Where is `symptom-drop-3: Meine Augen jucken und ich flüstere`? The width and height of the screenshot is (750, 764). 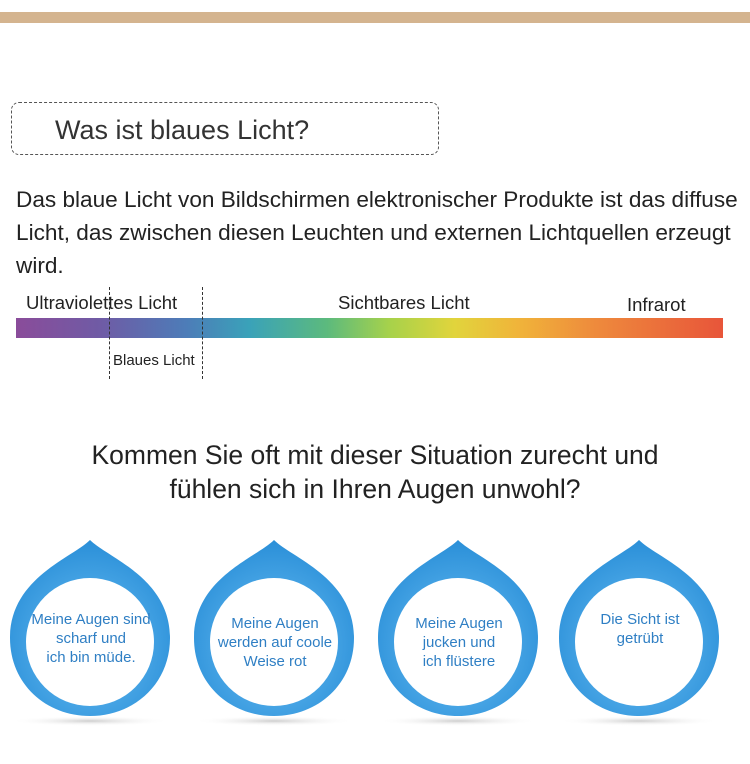 symptom-drop-3: Meine Augen jucken und ich flüstere is located at coordinates (458, 633).